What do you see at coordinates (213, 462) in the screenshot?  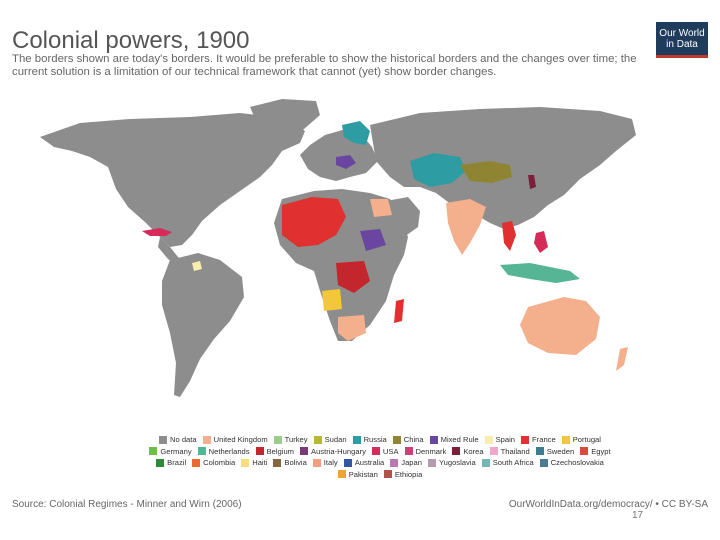 I see `legend-item: Colombia` at bounding box center [213, 462].